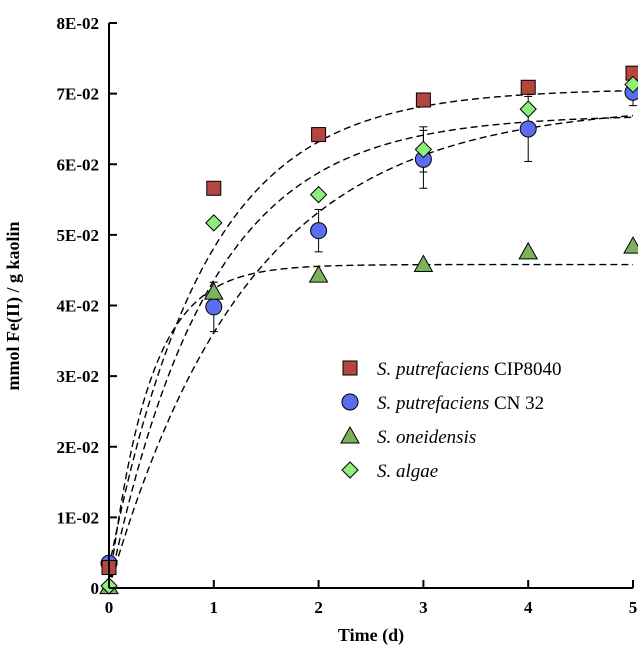 This screenshot has height=647, width=638. I want to click on legend-label-italic: S. algae, so click(407, 471).